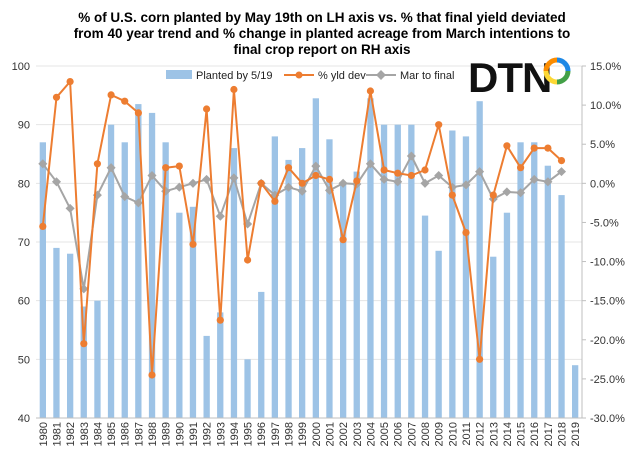 This screenshot has width=640, height=460. Describe the element at coordinates (425, 183) in the screenshot. I see `point-mar-to-final-2008` at that location.